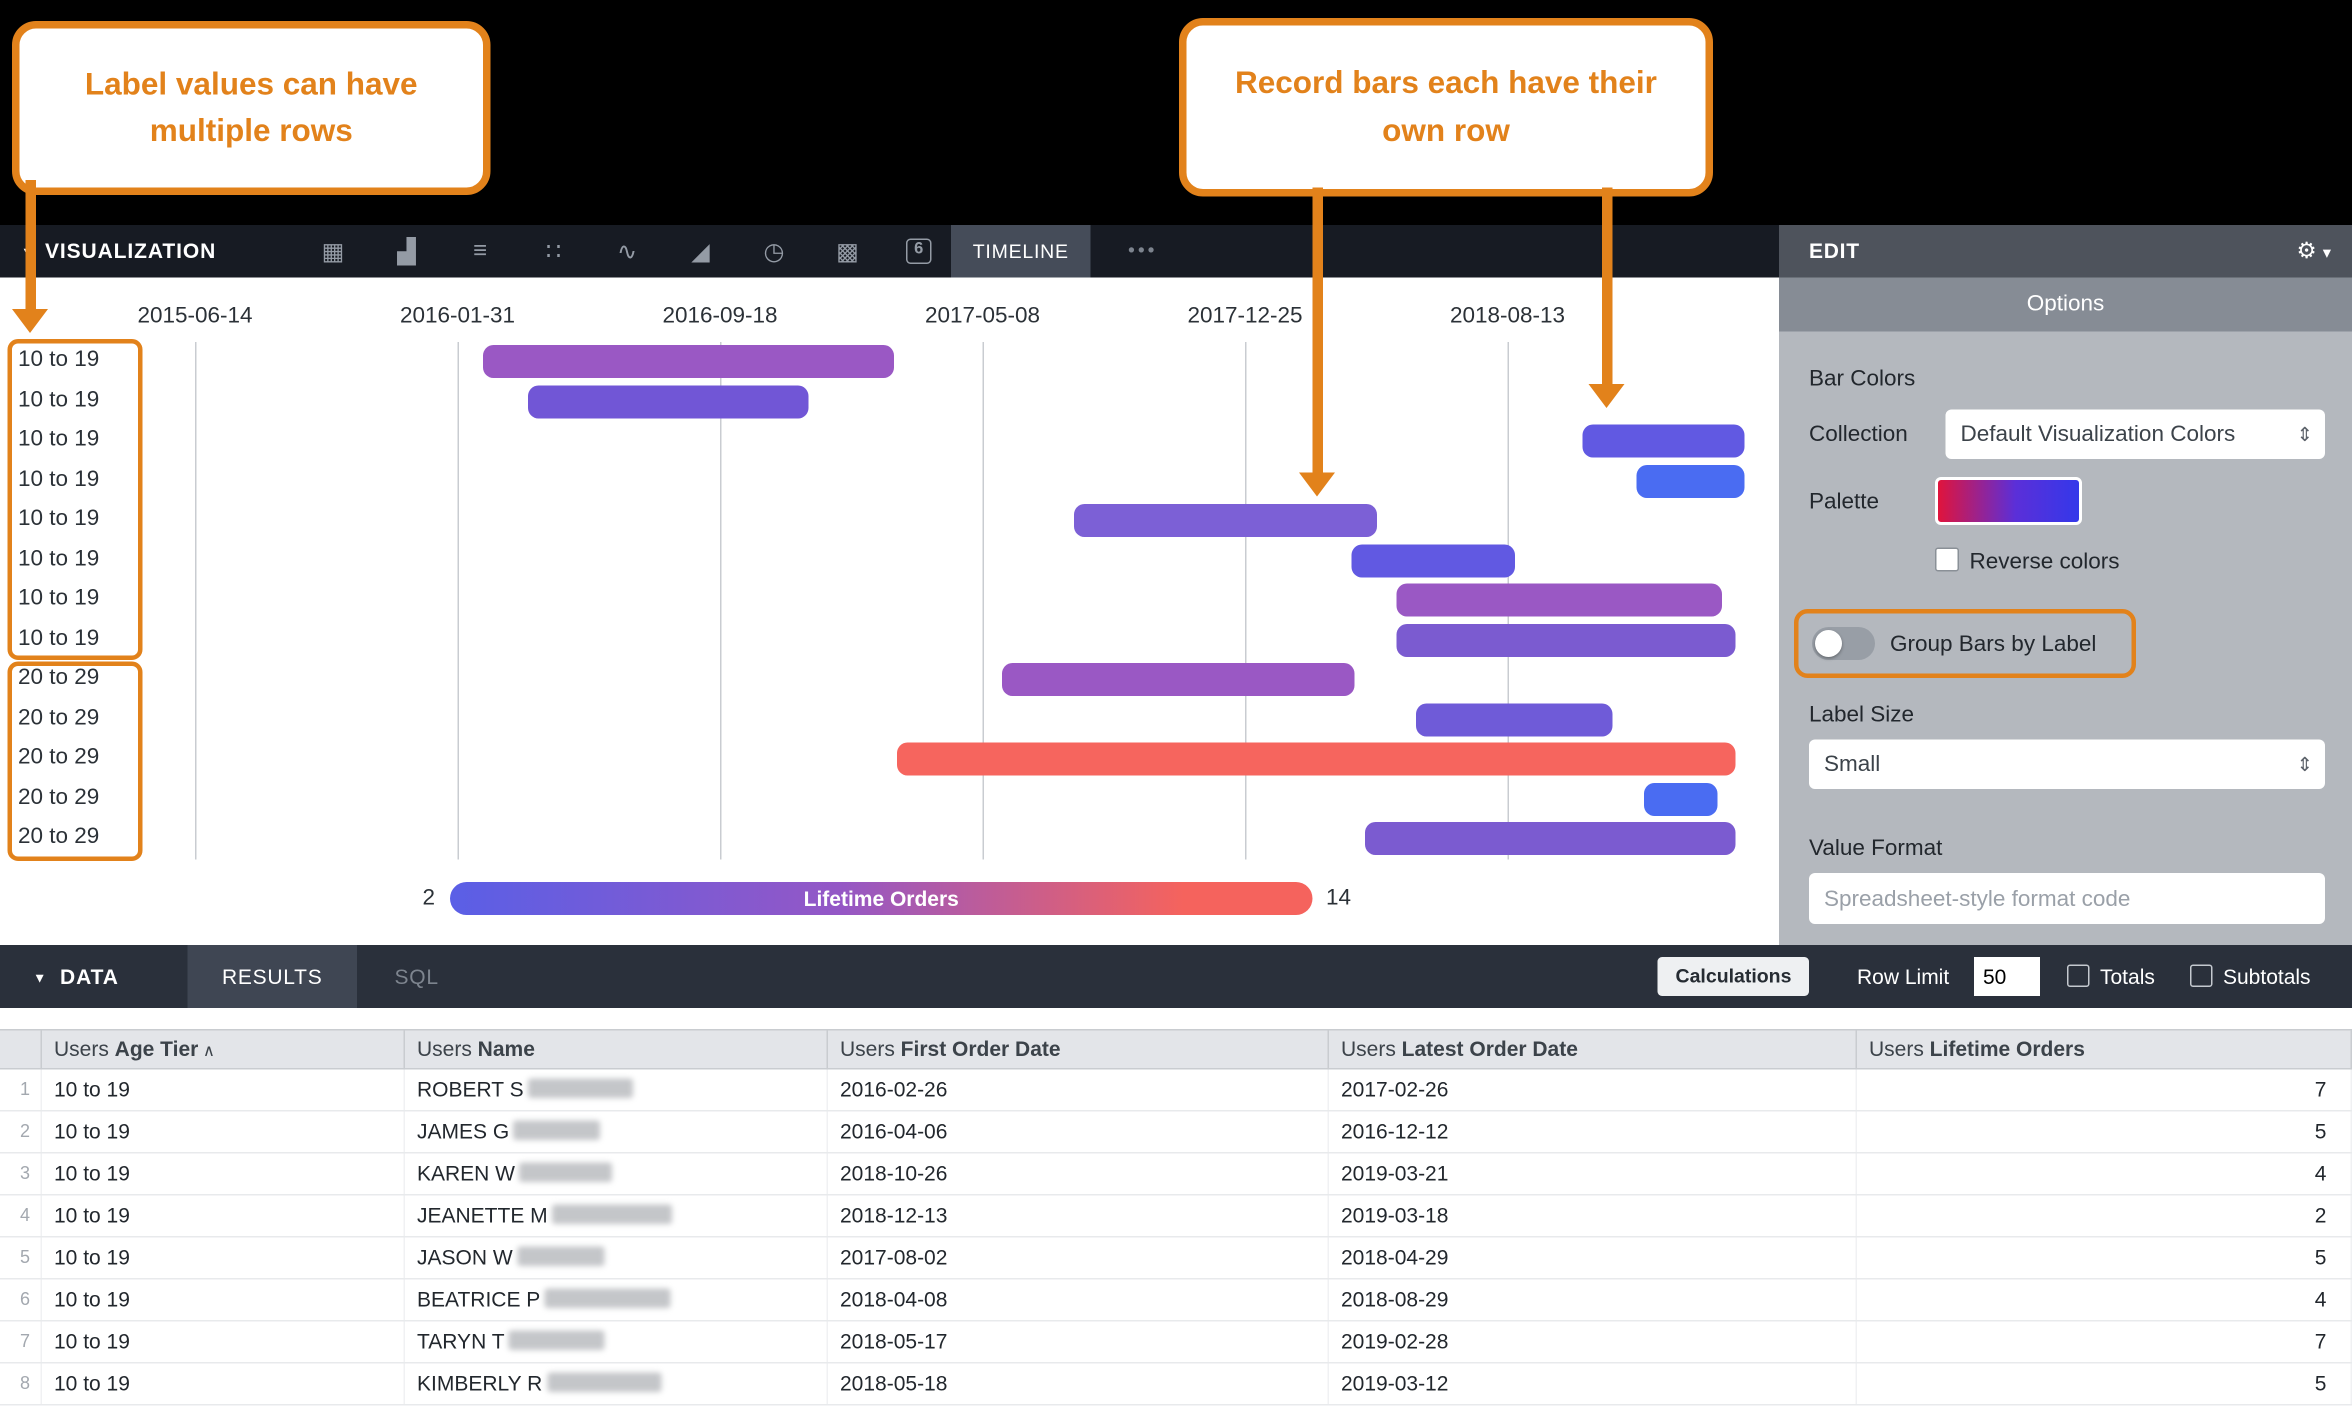 The height and width of the screenshot is (1408, 2352). Describe the element at coordinates (465, 1257) in the screenshot. I see `name-visible-text: JASON W` at that location.